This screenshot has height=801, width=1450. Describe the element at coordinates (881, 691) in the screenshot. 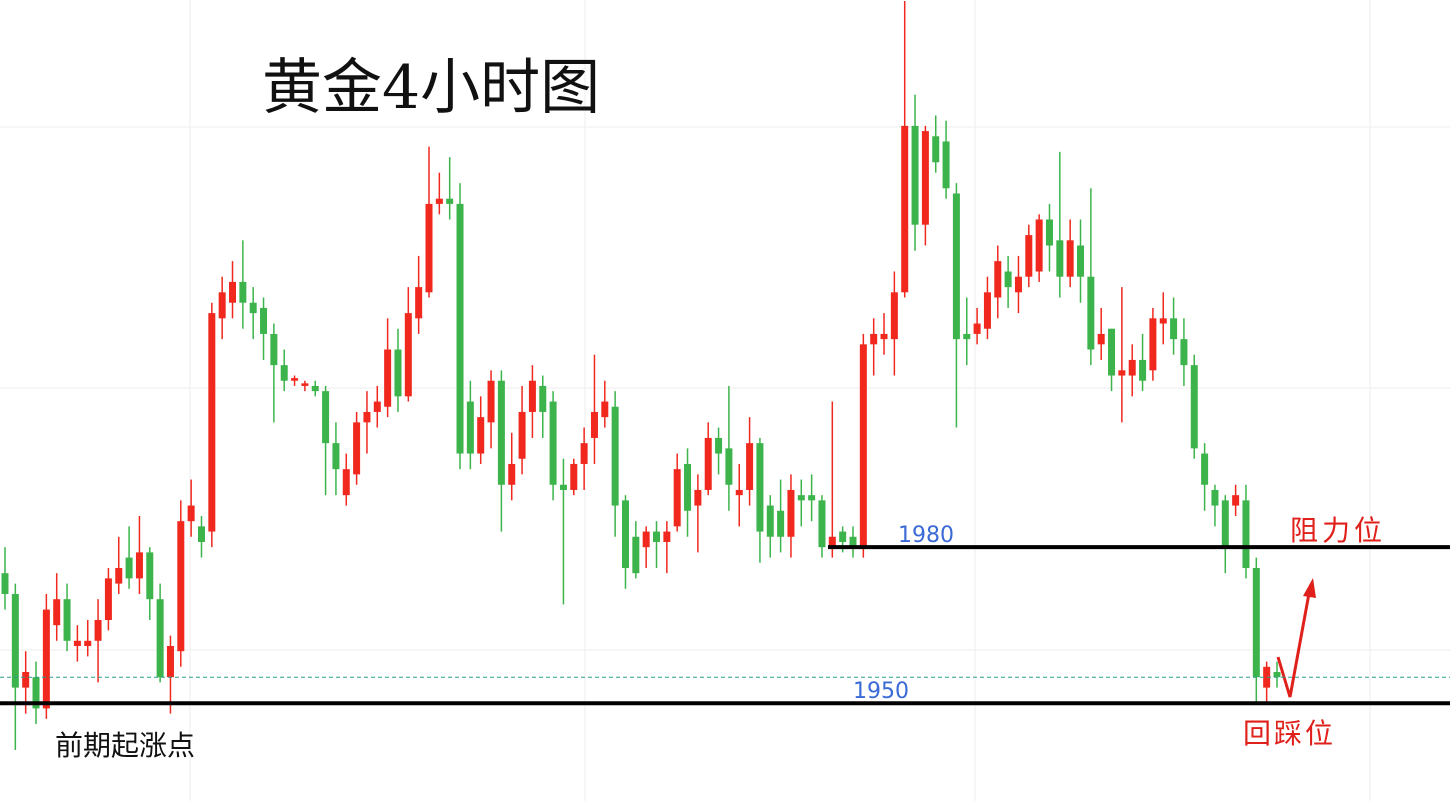

I see `level-label: 1950` at that location.